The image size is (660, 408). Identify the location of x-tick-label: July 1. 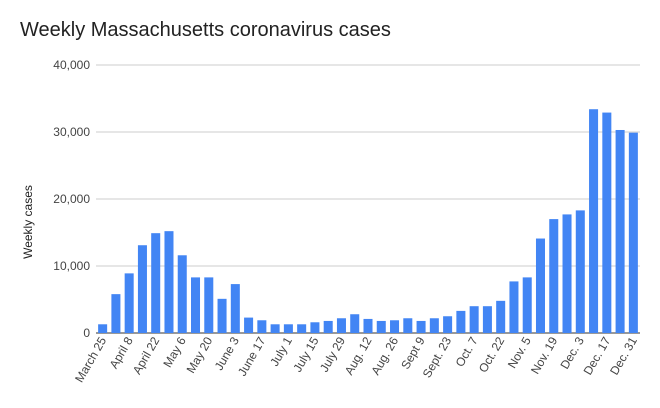
(281, 351).